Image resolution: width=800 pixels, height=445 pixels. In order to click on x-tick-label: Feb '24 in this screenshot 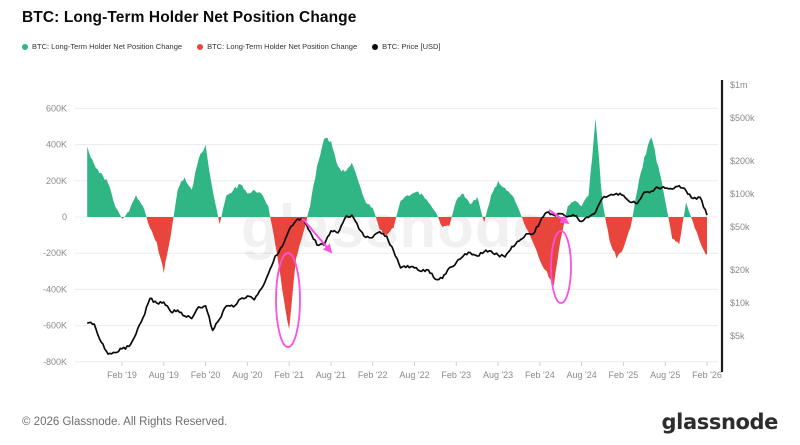, I will do `click(540, 375)`.